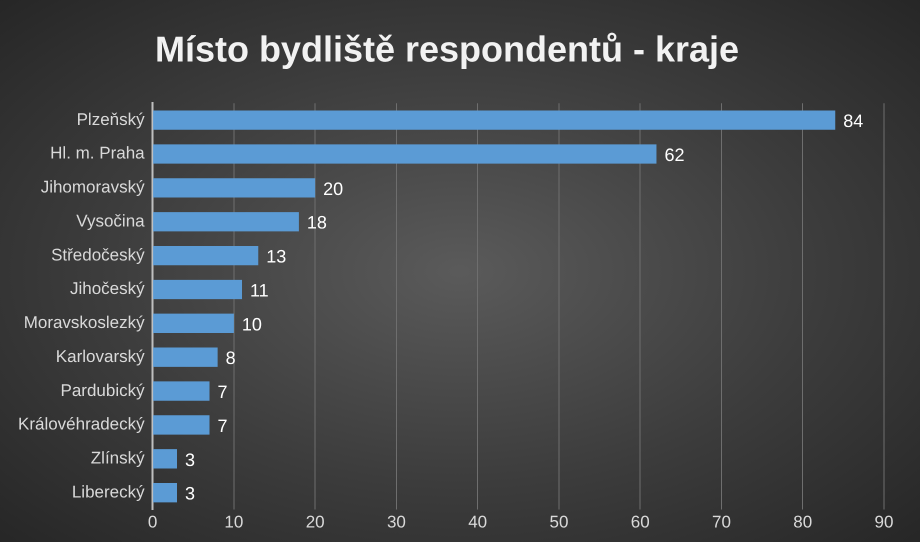 Image resolution: width=920 pixels, height=542 pixels. Describe the element at coordinates (396, 522) in the screenshot. I see `x-tick-label: 30` at that location.